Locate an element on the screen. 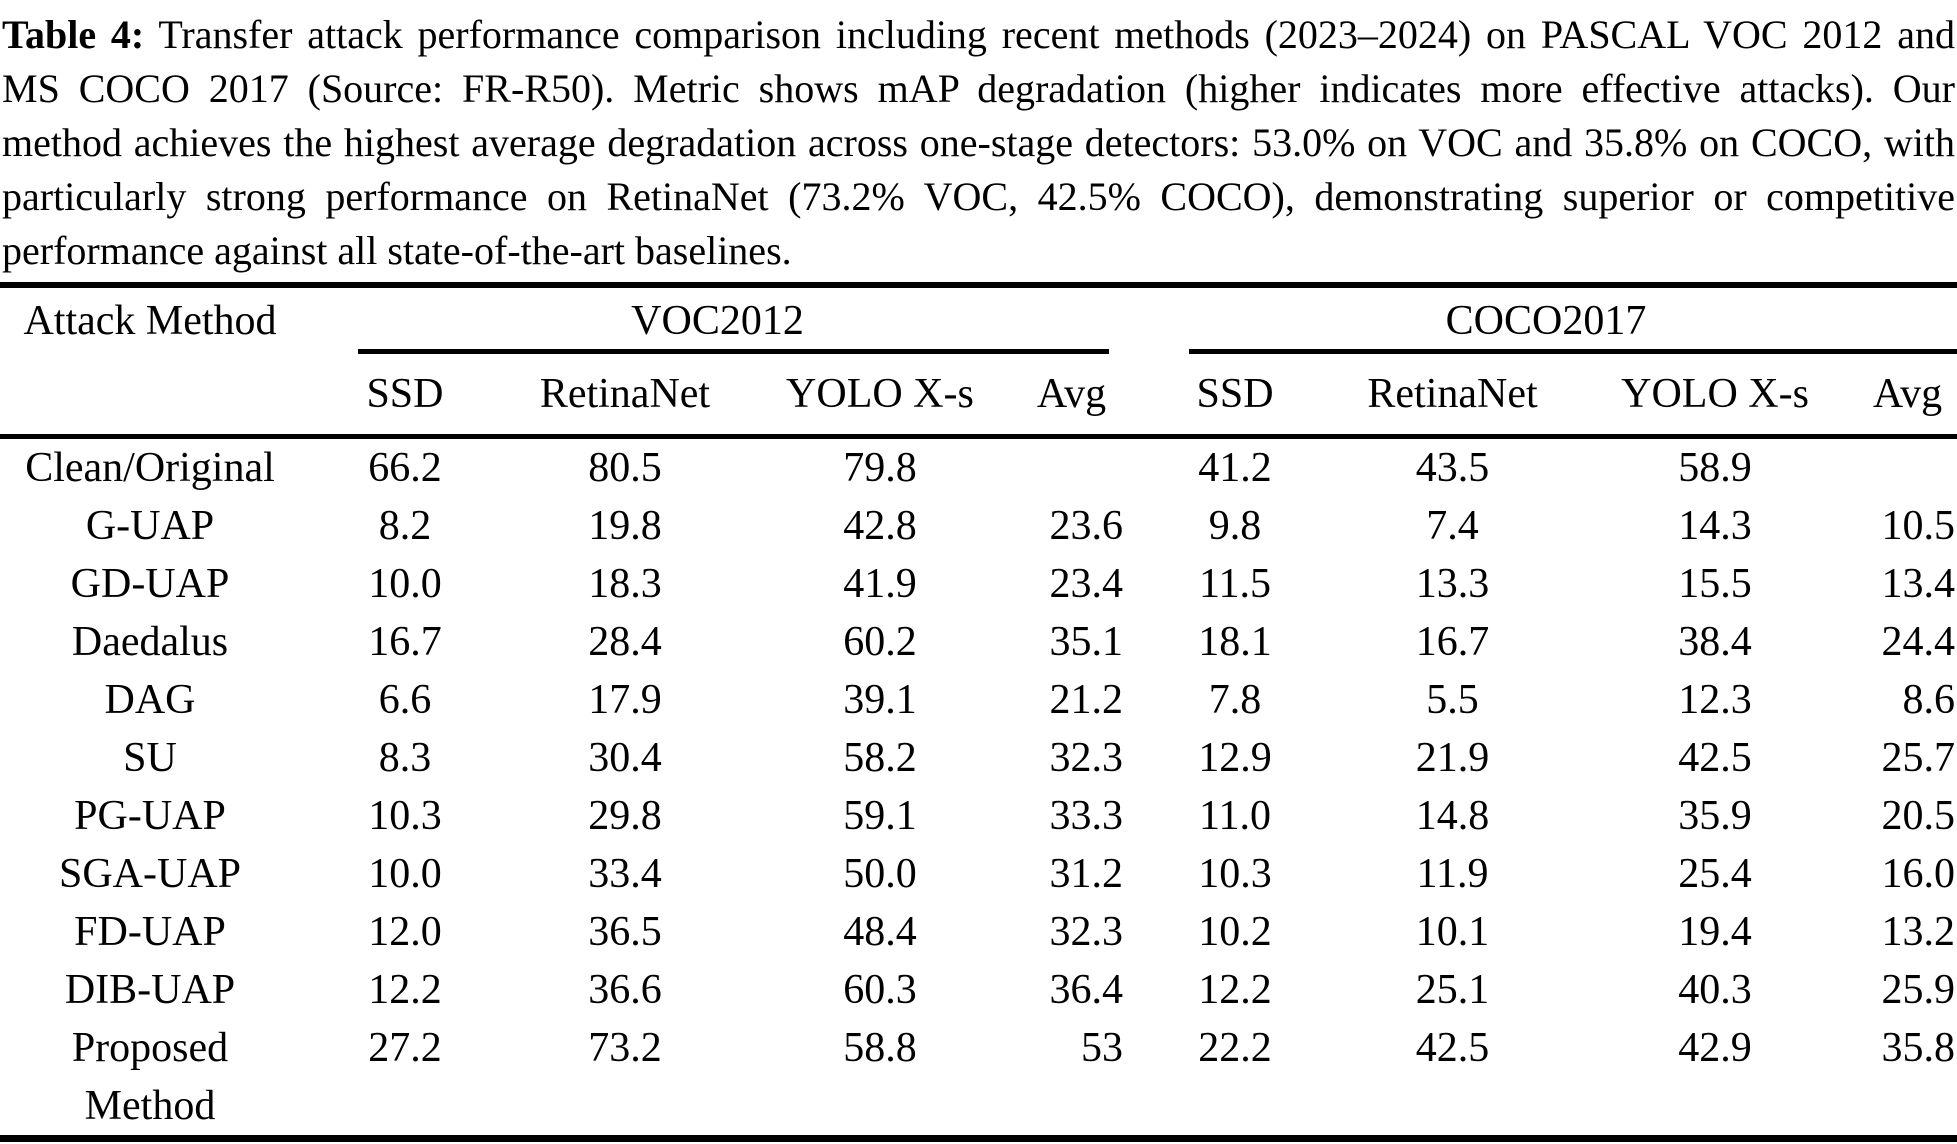  metric-value: 73.2 is located at coordinates (625, 1048).